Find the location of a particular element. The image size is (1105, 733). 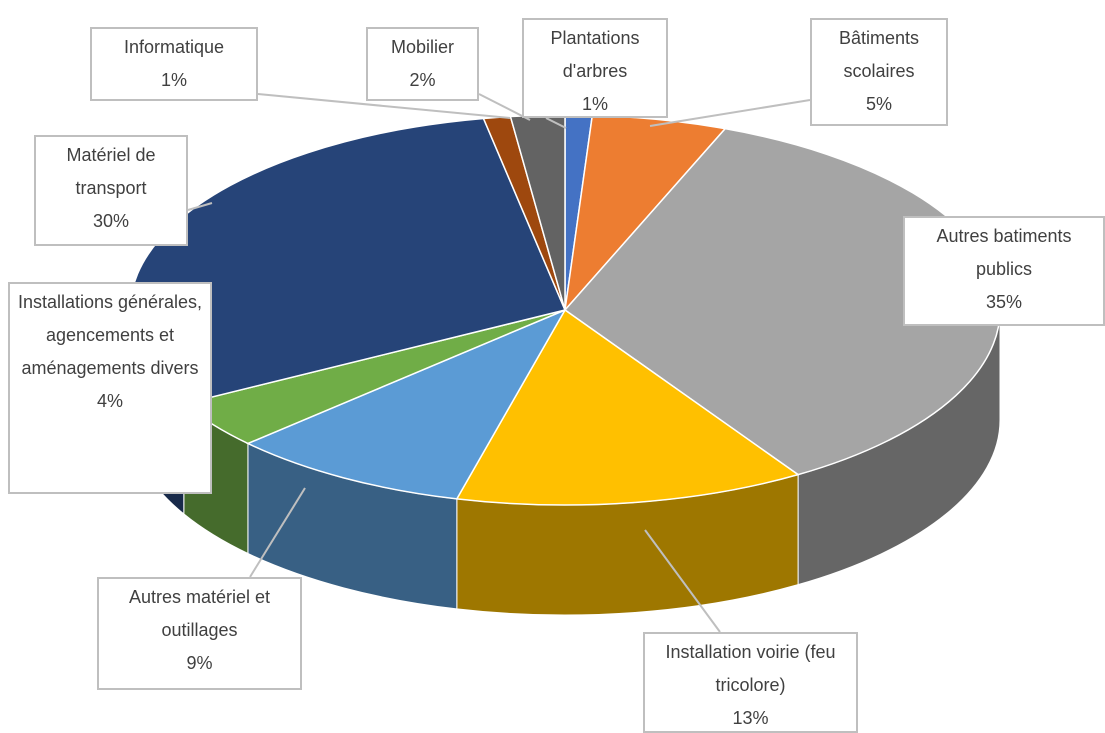

label-name: Plantations d'arbres is located at coordinates (595, 54).